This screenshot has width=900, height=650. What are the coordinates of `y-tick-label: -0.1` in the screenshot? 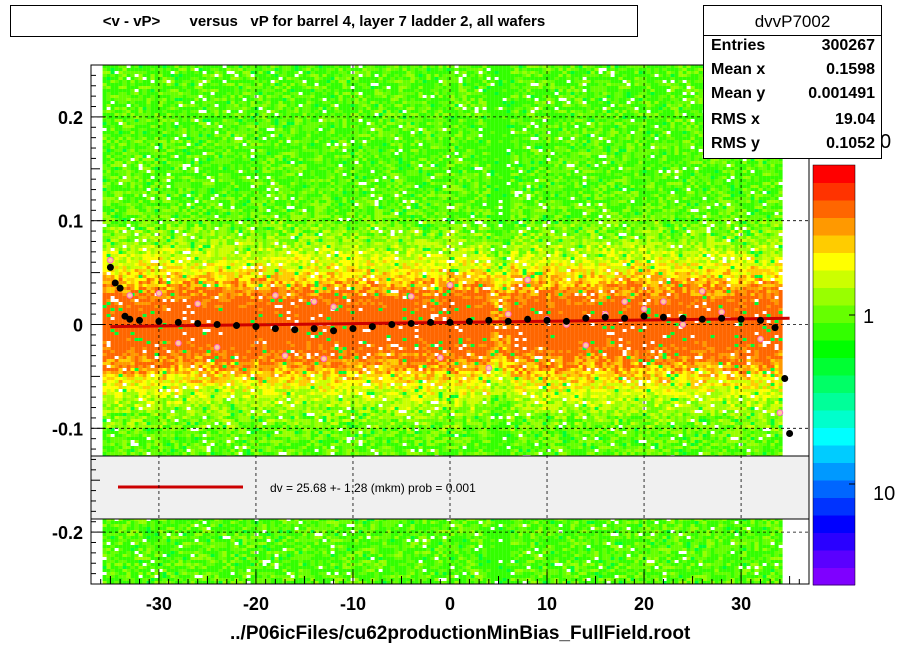 It's located at (67, 429).